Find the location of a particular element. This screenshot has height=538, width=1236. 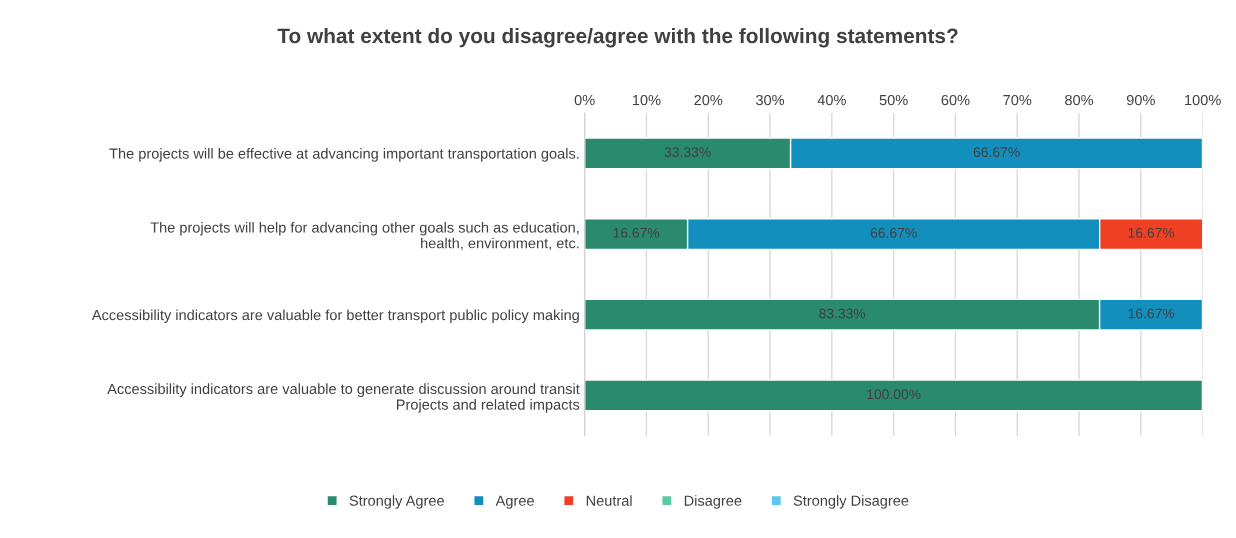

bar is located at coordinates (893, 395).